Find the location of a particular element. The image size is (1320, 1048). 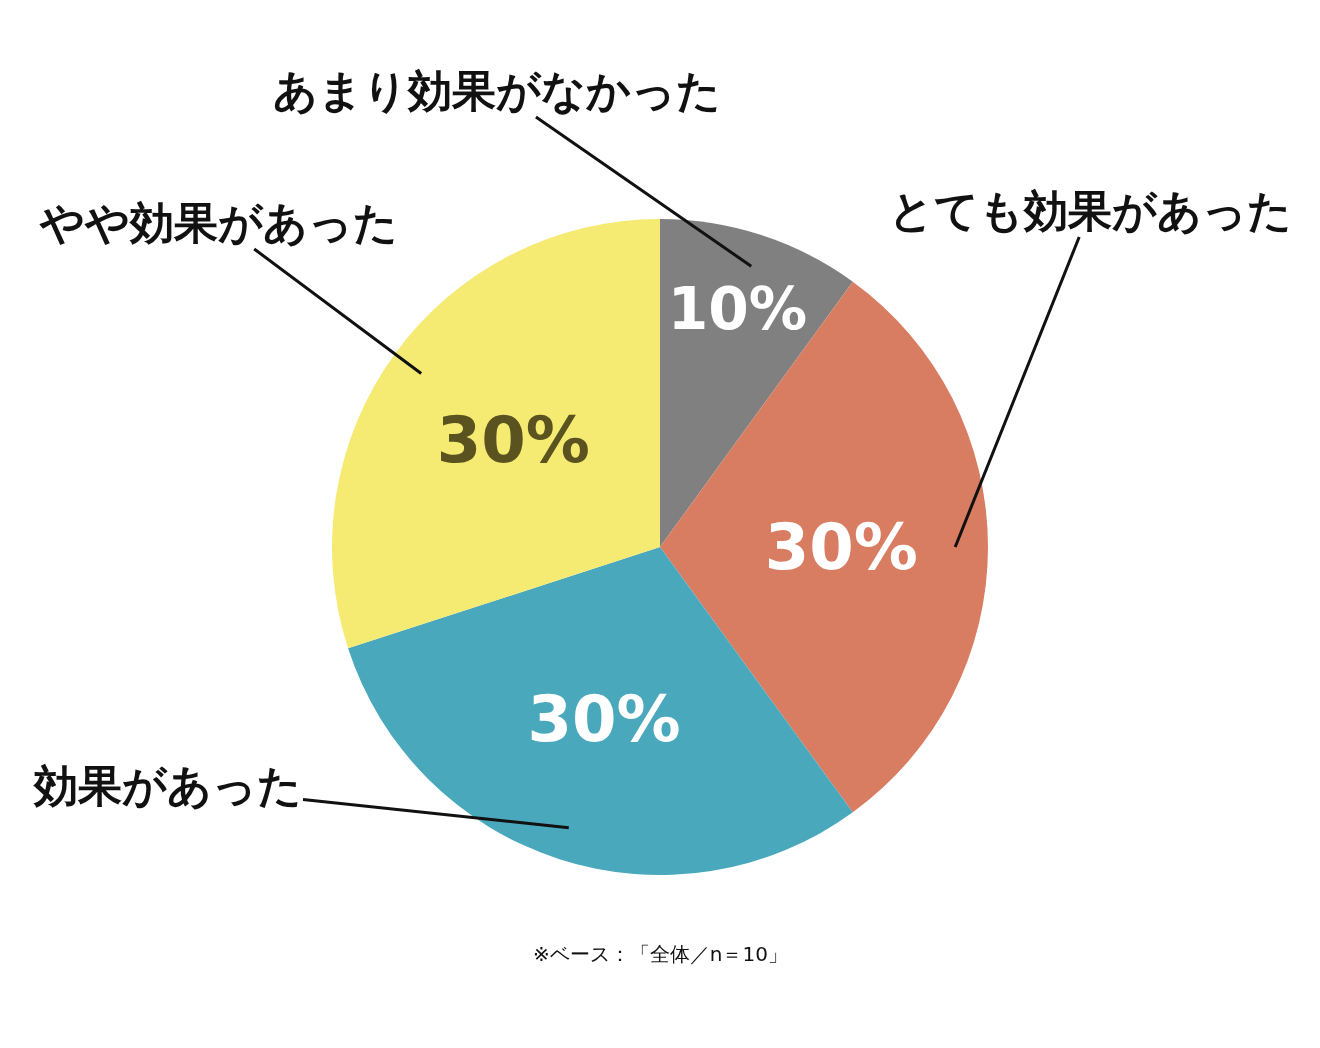

slice-label: あまり効果がなかった is located at coordinates (497, 90).